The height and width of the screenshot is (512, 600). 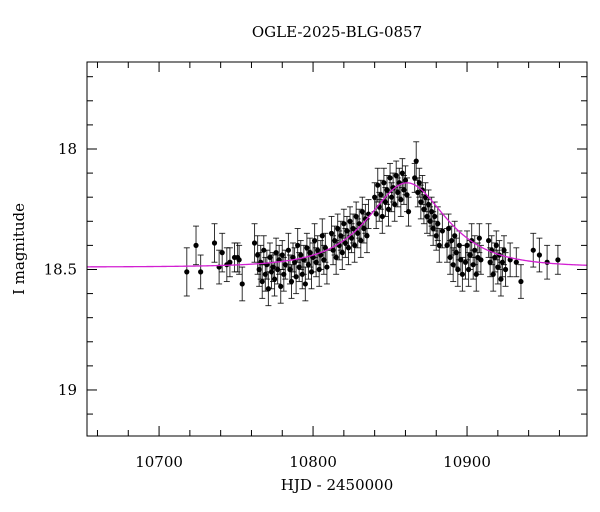 What do you see at coordinates (313, 462) in the screenshot?
I see `x-tick-label: 10800` at bounding box center [313, 462].